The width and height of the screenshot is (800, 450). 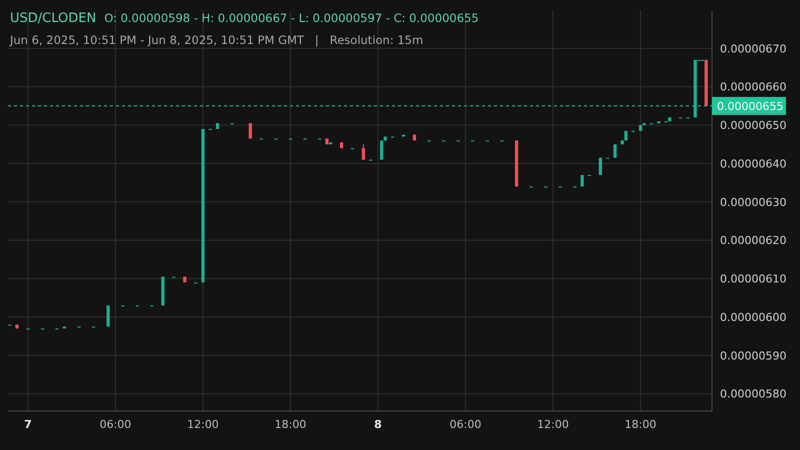 What do you see at coordinates (753, 125) in the screenshot?
I see `y-tick-label: 0.00000650` at bounding box center [753, 125].